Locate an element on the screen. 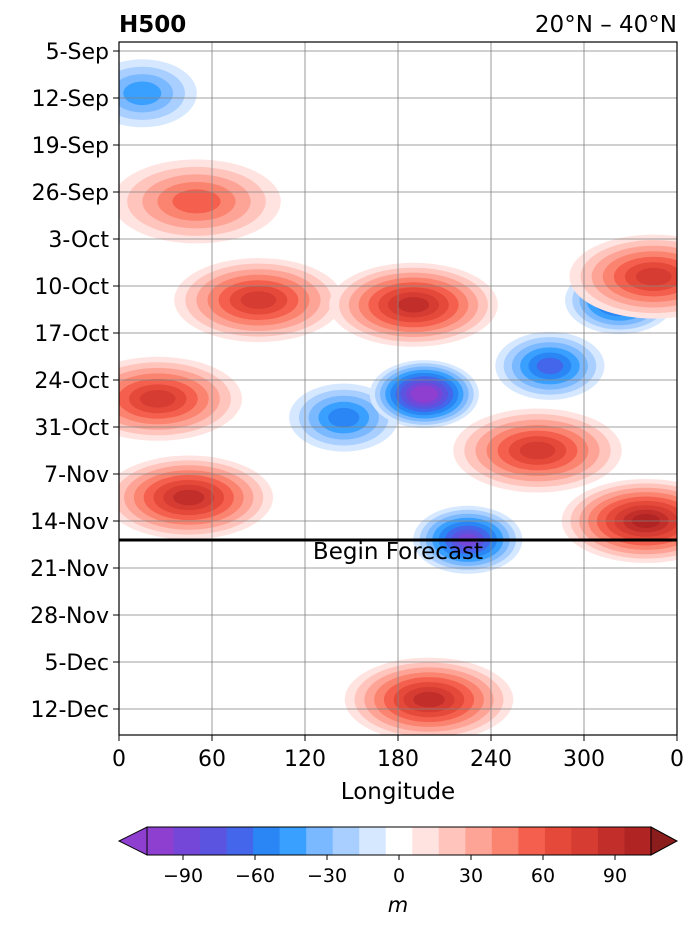 The width and height of the screenshot is (697, 929). x-axis: 0 60 120 180 240 300 0 is located at coordinates (398, 753).